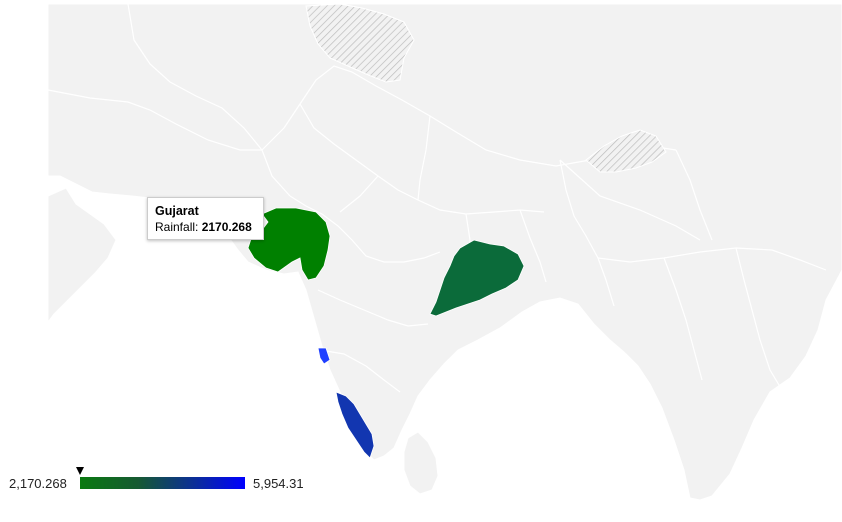  What do you see at coordinates (360, 43) in the screenshot?
I see `disputed-region-kashmir` at bounding box center [360, 43].